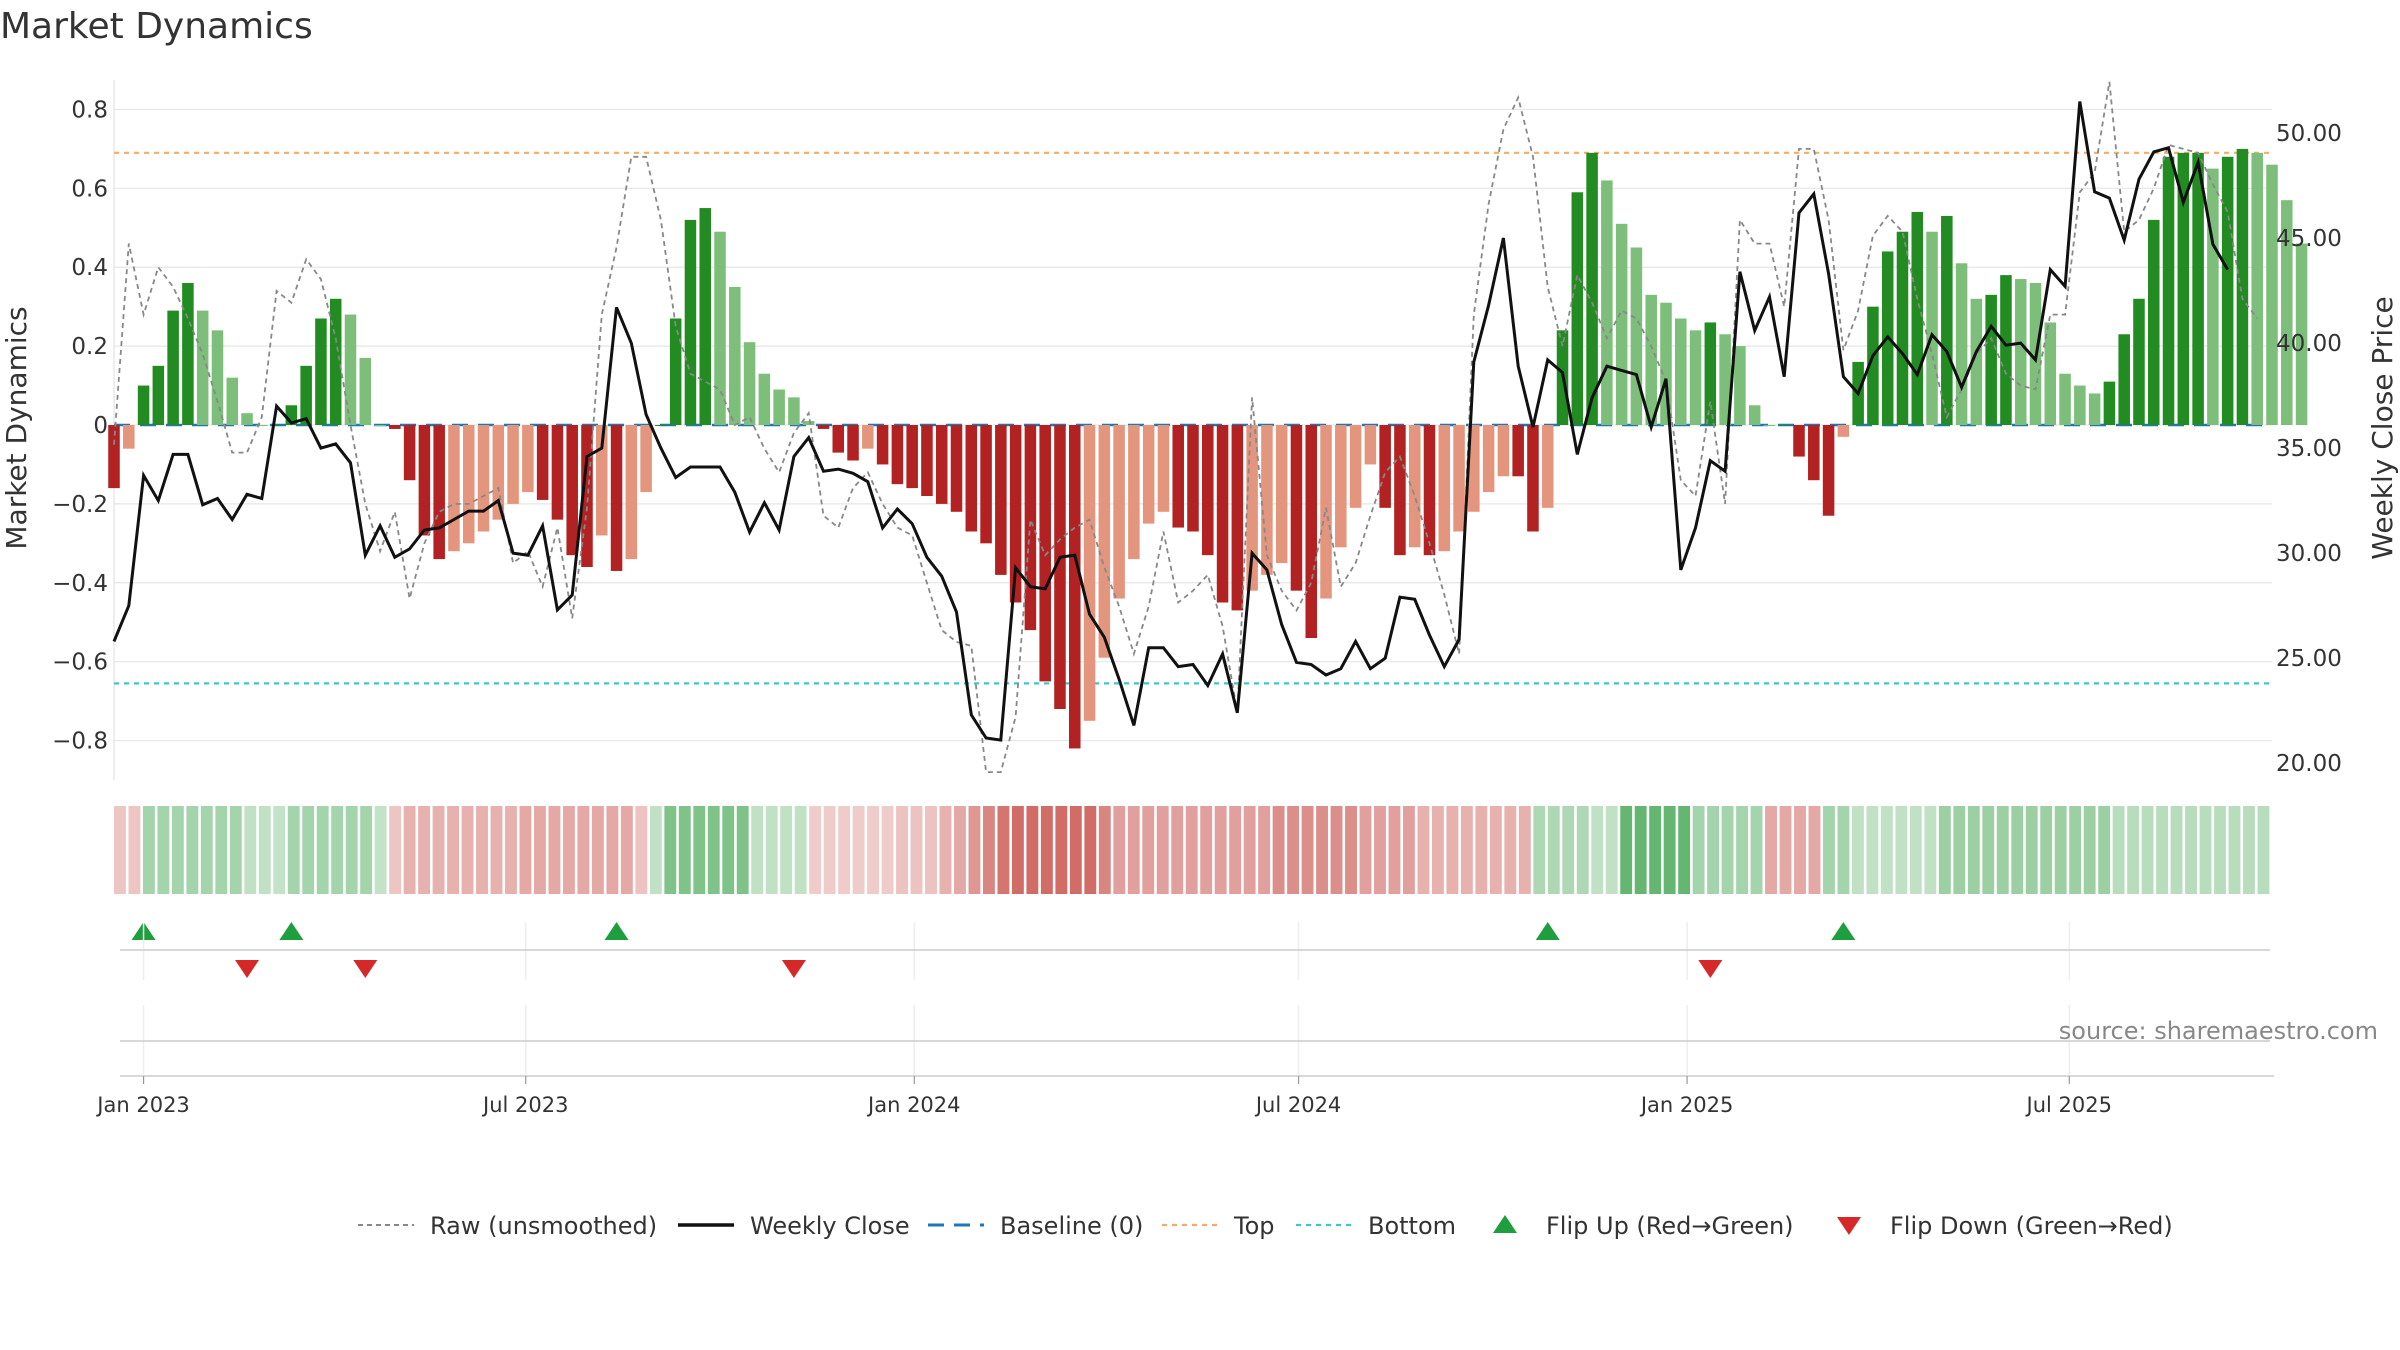 This screenshot has width=2400, height=1350. I want to click on source-label: source: sharemaestro.com, so click(2218, 1031).